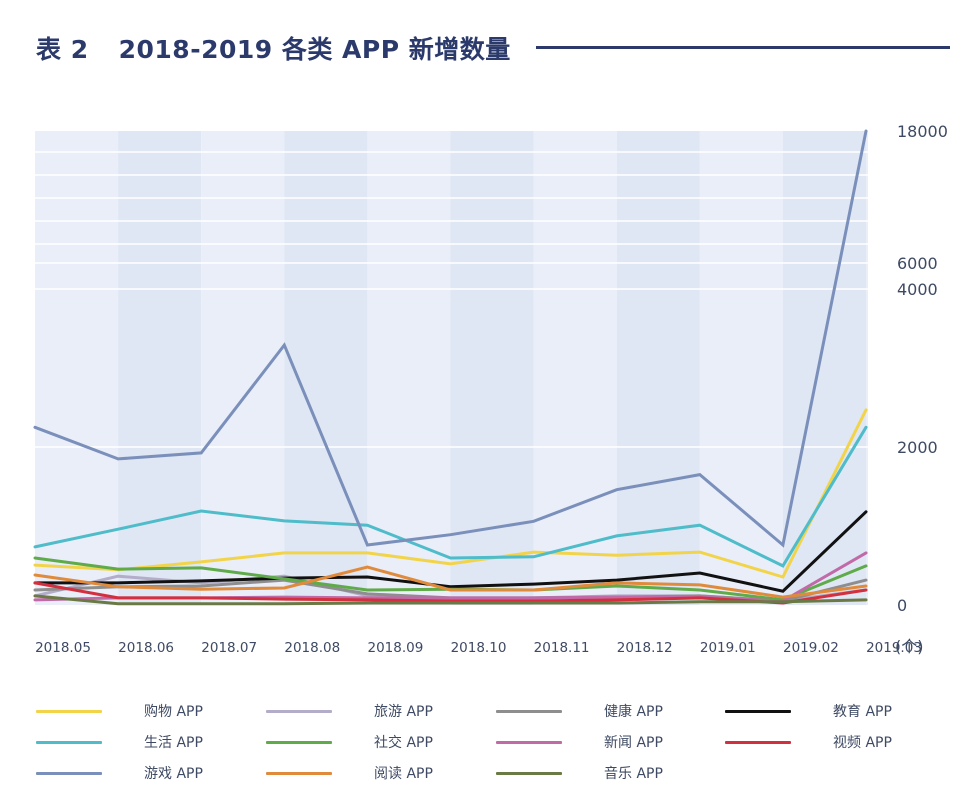  What do you see at coordinates (894, 648) in the screenshot?
I see `x-tick-label: 2019.03` at bounding box center [894, 648].